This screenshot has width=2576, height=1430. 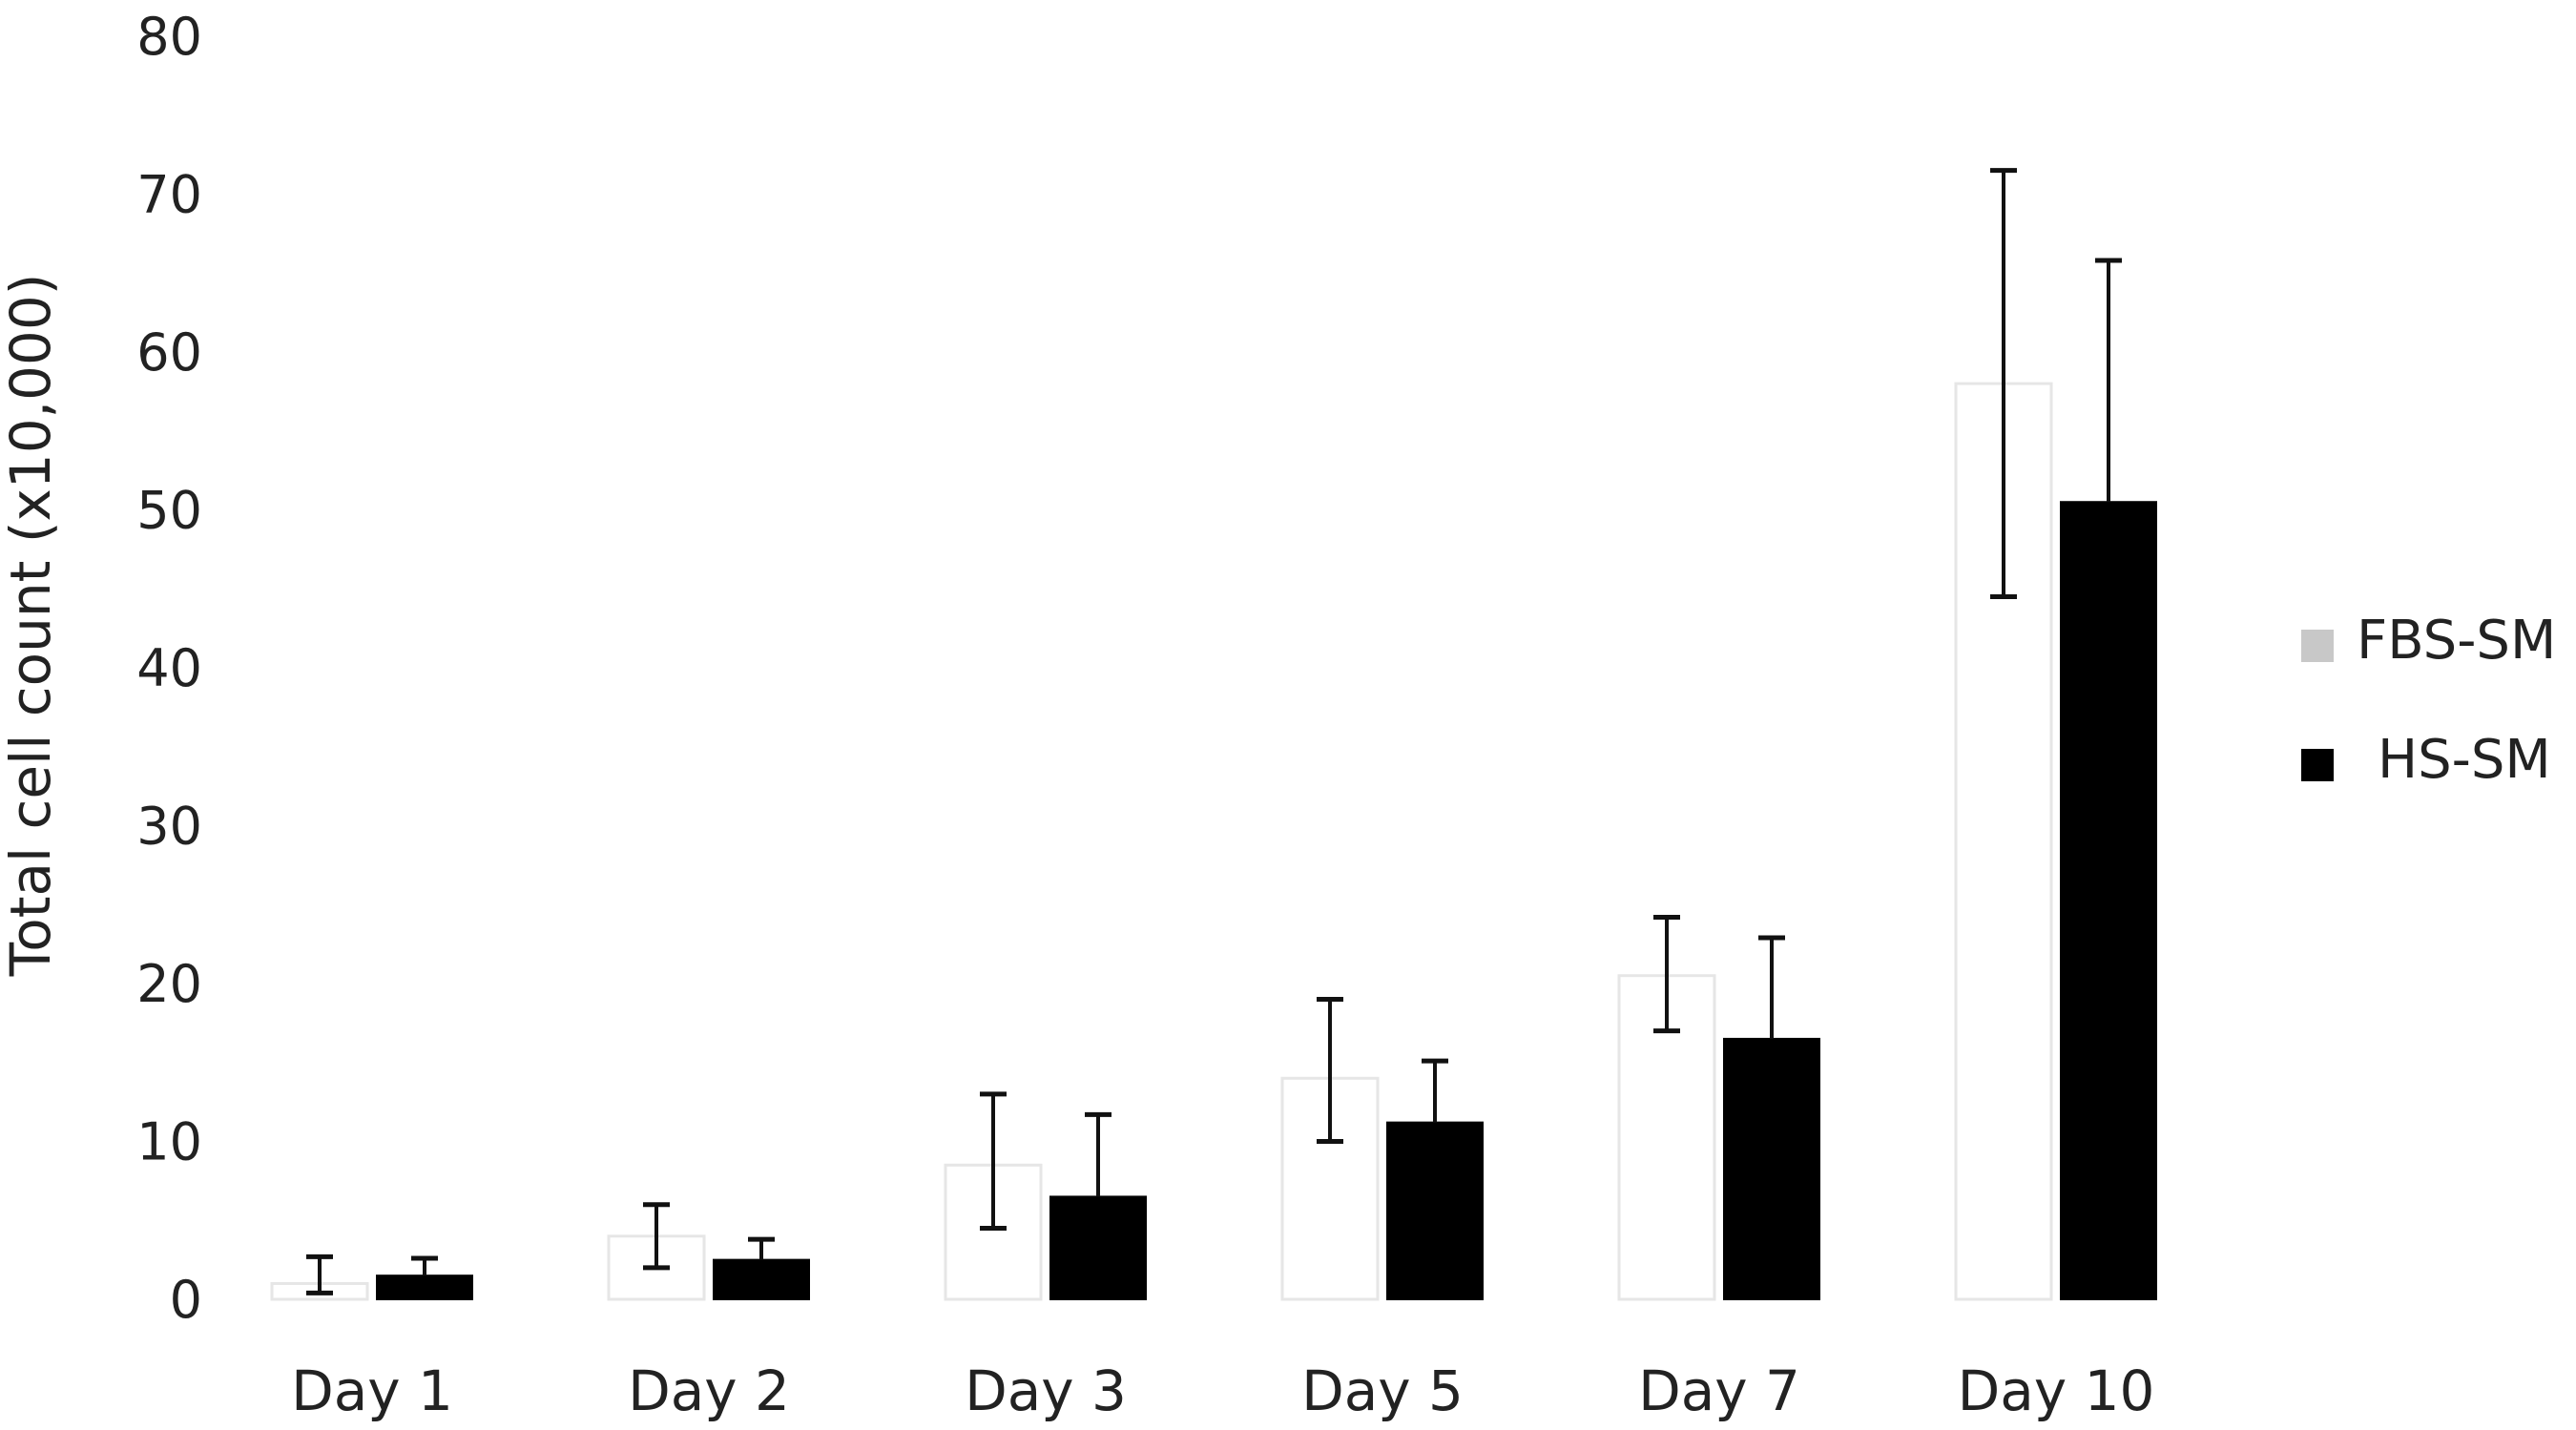 I want to click on y-tick-label: 30, so click(x=169, y=827).